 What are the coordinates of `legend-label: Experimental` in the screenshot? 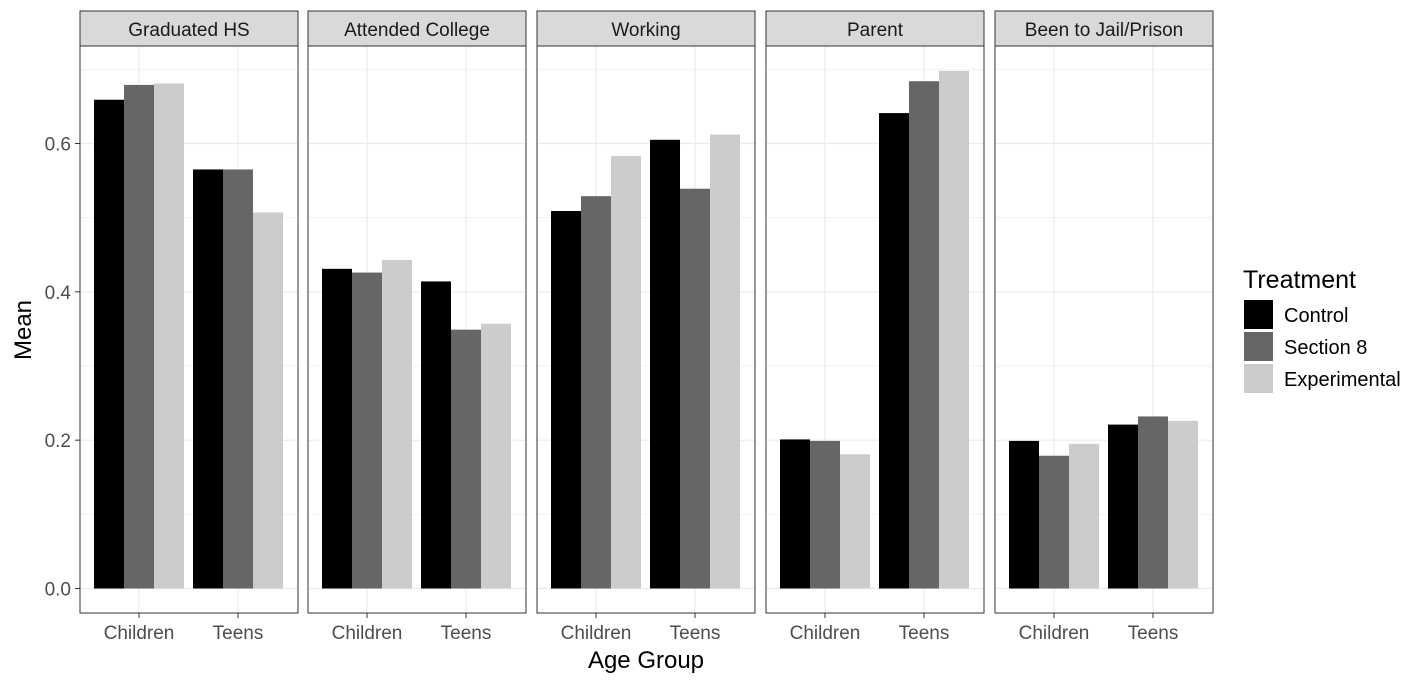 It's located at (1342, 380).